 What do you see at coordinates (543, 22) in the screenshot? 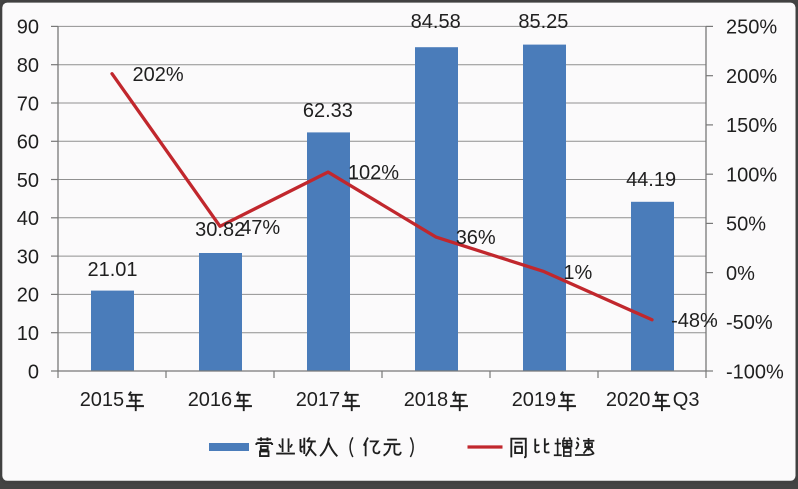
I see `svg-text: 85.25` at bounding box center [543, 22].